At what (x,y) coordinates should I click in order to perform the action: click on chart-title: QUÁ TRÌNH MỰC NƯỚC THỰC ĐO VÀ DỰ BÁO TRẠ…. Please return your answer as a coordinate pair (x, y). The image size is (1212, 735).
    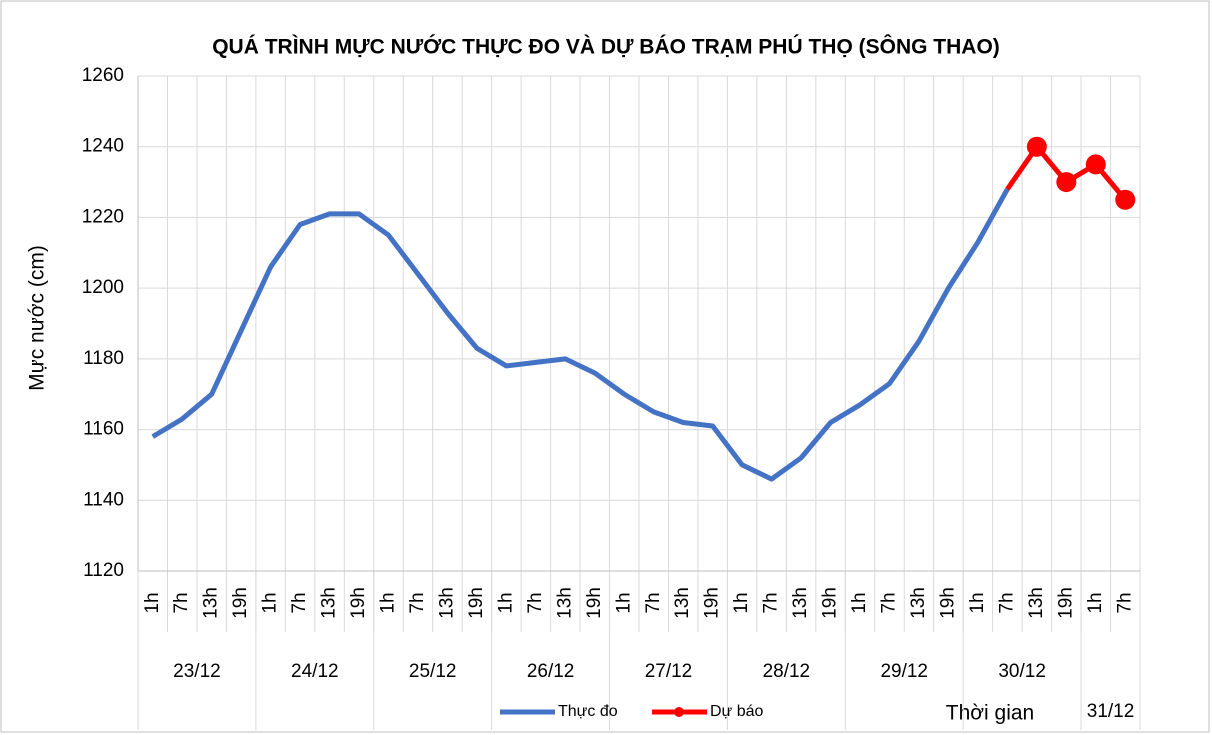
    Looking at the image, I should click on (606, 47).